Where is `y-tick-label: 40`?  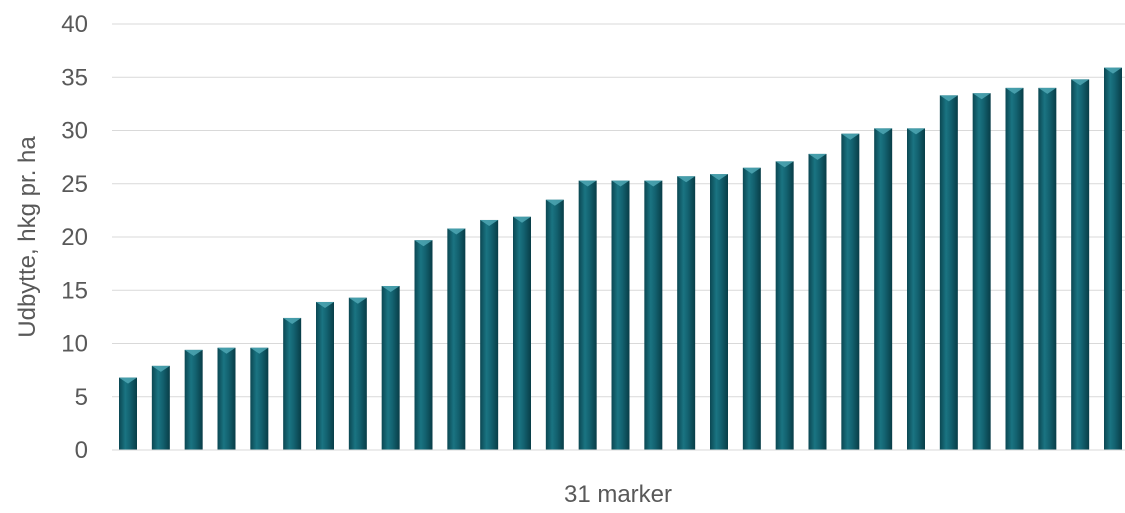 y-tick-label: 40 is located at coordinates (74, 24).